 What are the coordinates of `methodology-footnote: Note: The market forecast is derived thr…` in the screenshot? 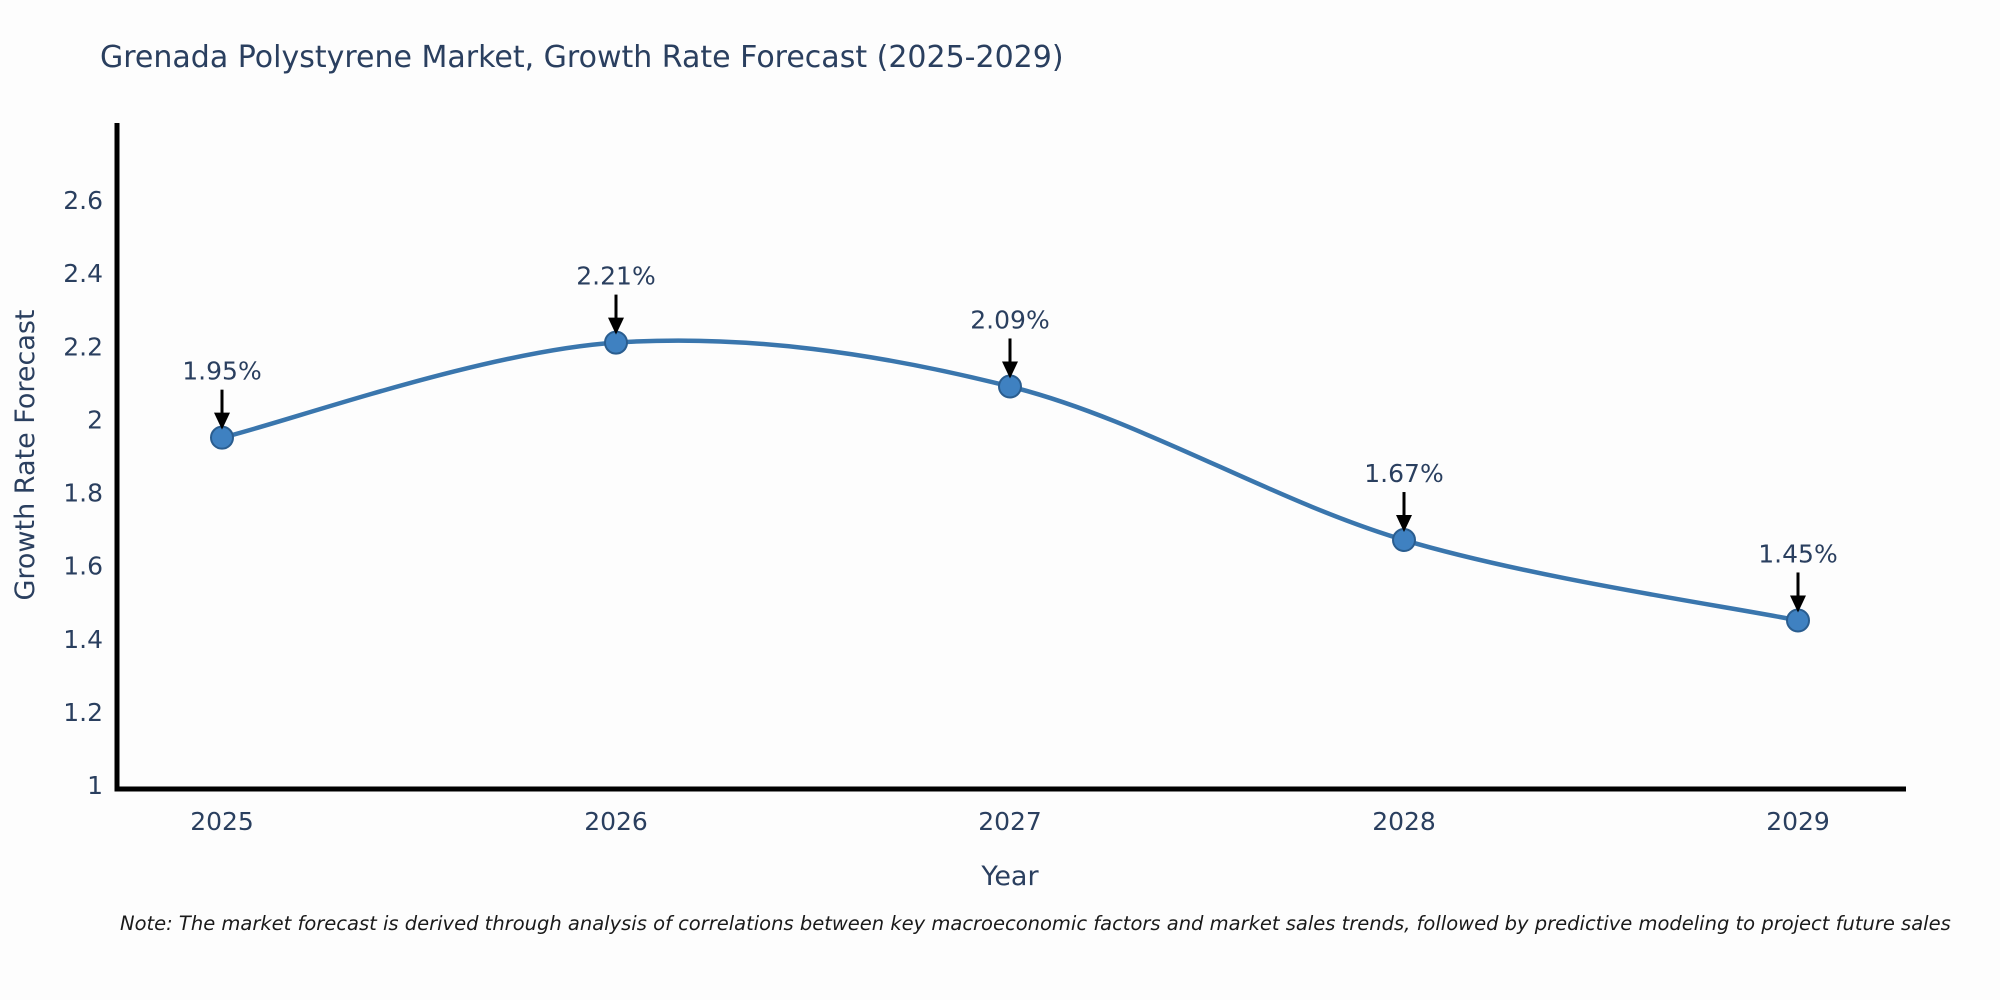 It's located at (1035, 923).